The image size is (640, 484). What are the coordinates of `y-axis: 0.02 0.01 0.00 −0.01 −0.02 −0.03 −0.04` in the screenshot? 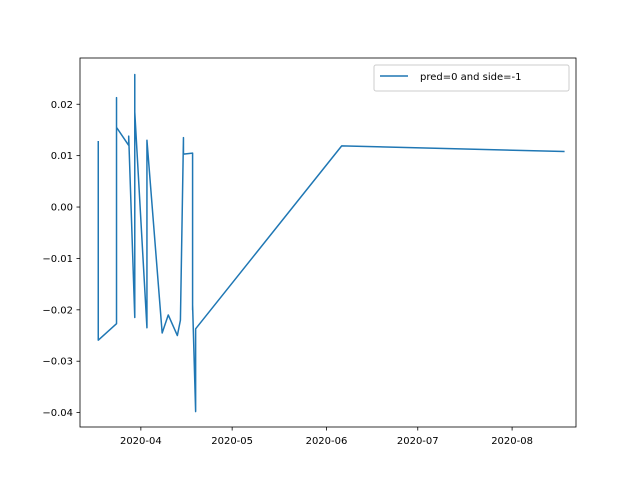 It's located at (61, 259).